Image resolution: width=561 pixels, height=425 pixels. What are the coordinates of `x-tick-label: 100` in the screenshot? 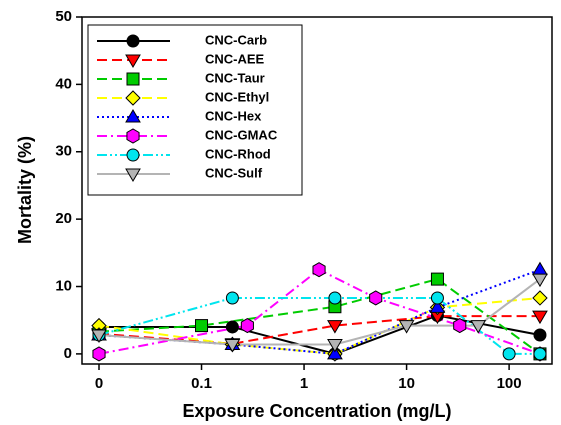 It's located at (509, 383).